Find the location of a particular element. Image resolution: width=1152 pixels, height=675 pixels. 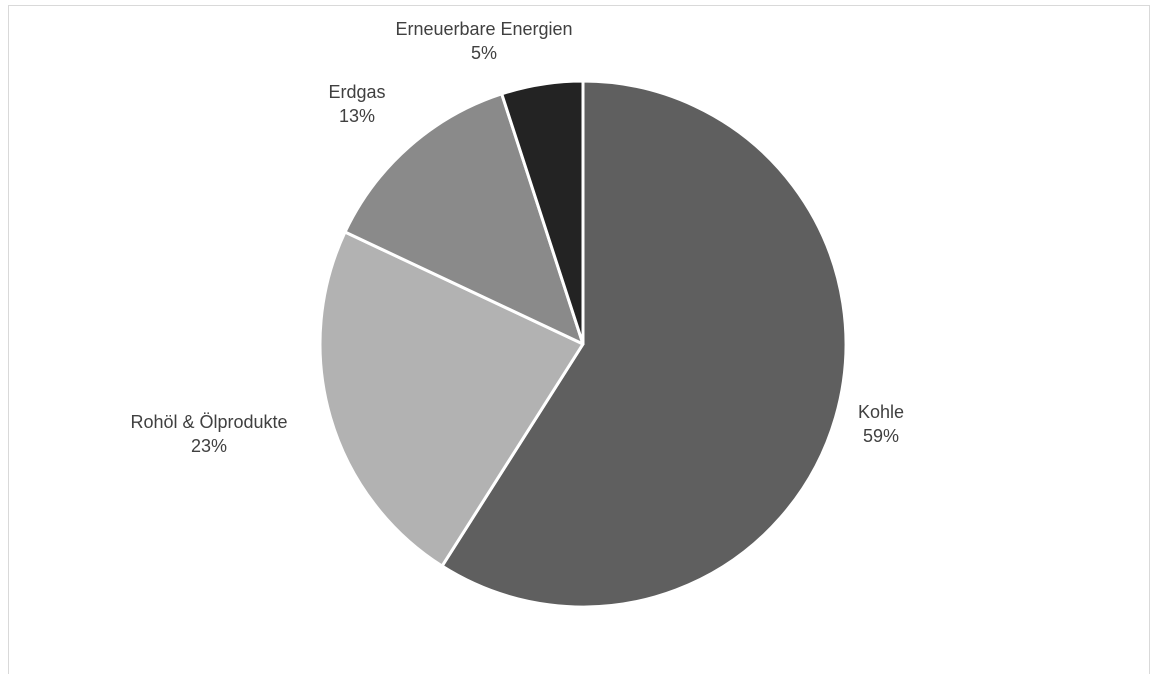

slice-percent: 23% is located at coordinates (209, 446).